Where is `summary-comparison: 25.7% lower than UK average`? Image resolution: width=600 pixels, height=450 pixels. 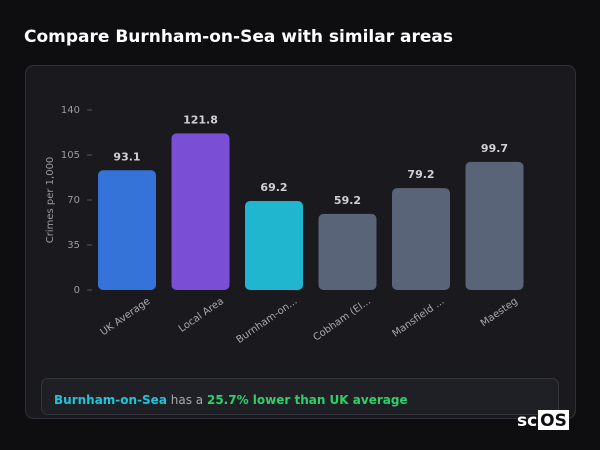
summary-comparison: 25.7% lower than UK average is located at coordinates (307, 400).